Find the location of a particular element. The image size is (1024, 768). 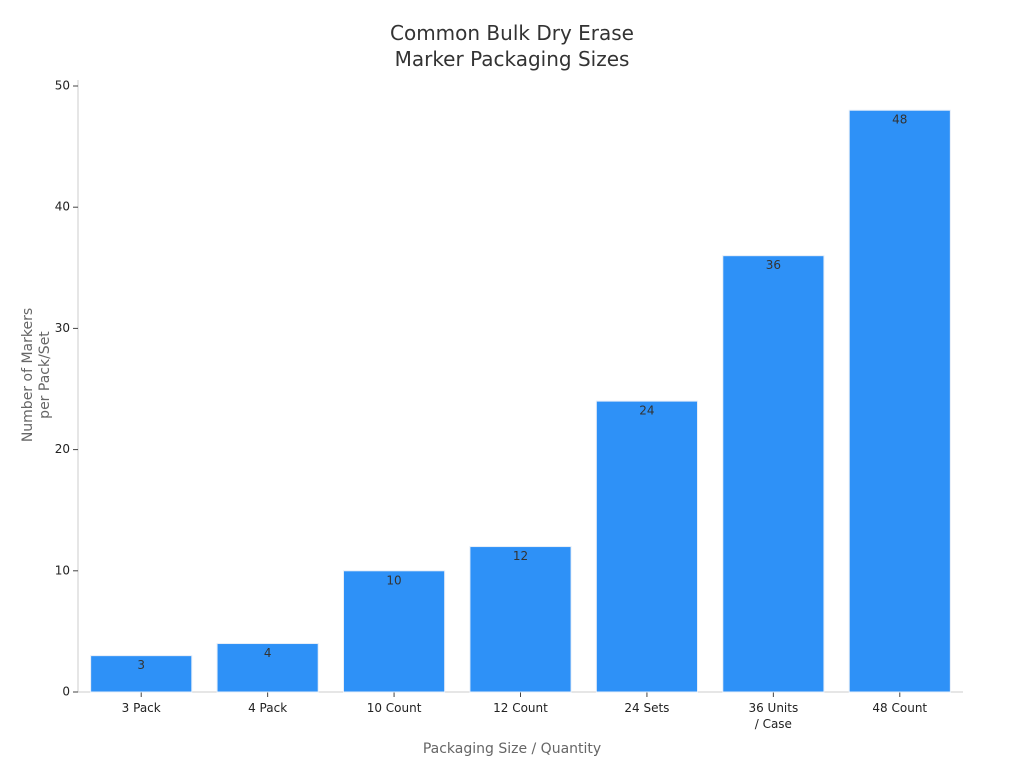

y-tick-label: 20 is located at coordinates (62, 449).